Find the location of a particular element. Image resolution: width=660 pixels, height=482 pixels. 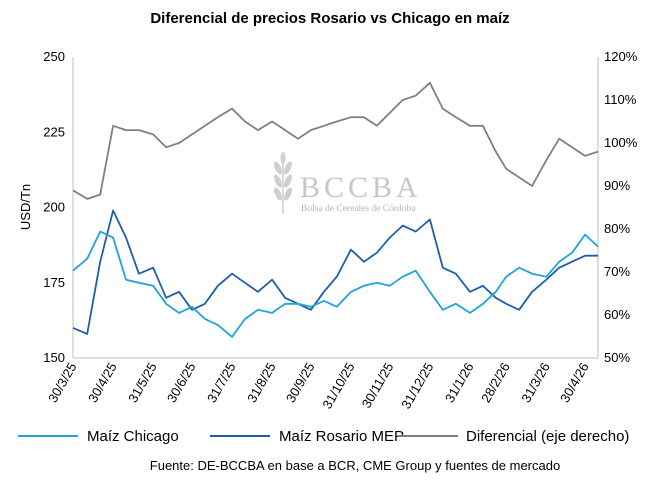

y-tick-label: 175 is located at coordinates (54, 282).